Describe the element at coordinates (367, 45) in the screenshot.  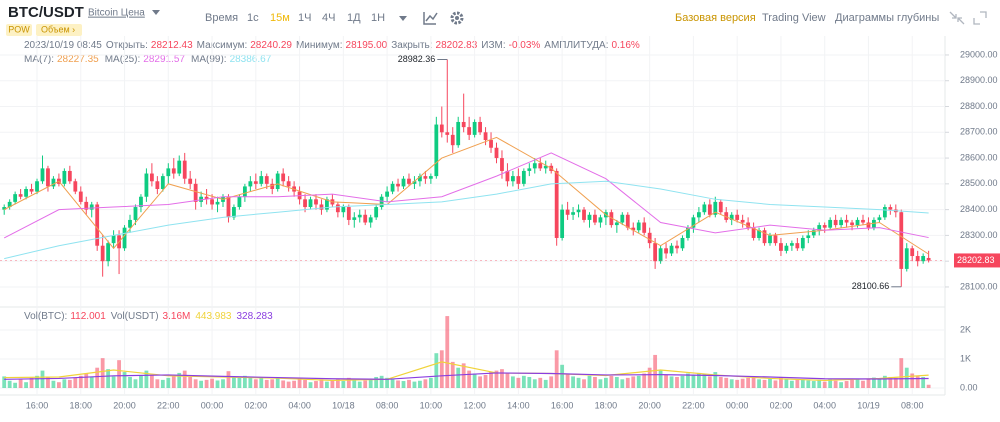
I see `info-value: 28195.00` at that location.